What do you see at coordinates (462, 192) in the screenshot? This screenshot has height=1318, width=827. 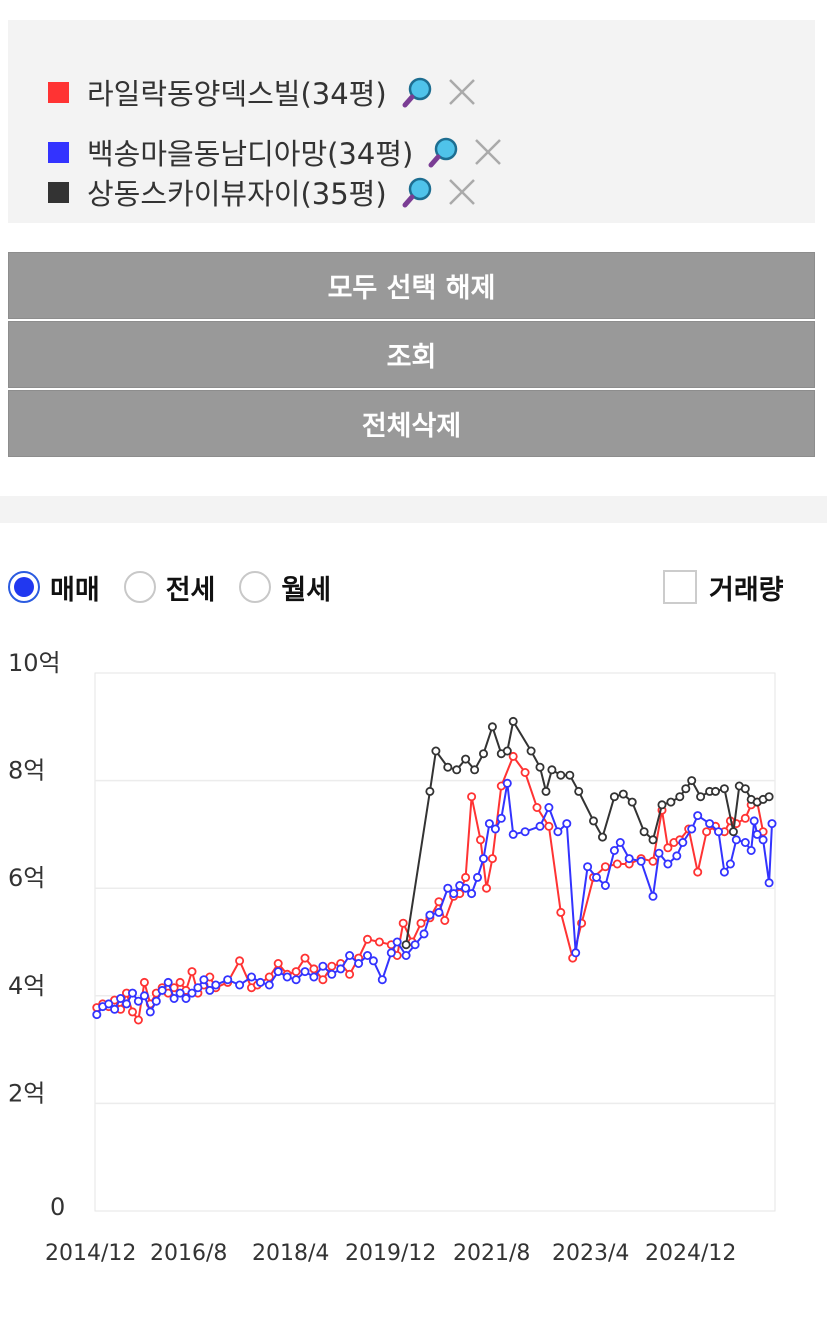 I see `close-icon` at bounding box center [462, 192].